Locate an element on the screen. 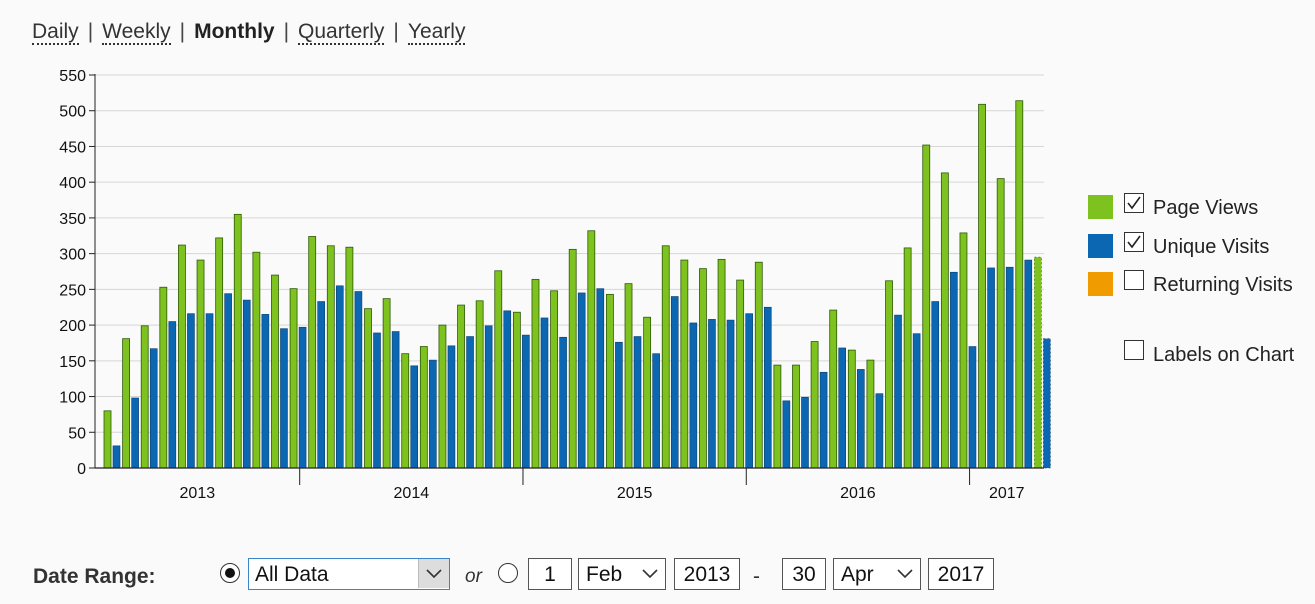 The width and height of the screenshot is (1315, 604). returning-visits-swatch is located at coordinates (1100, 284).